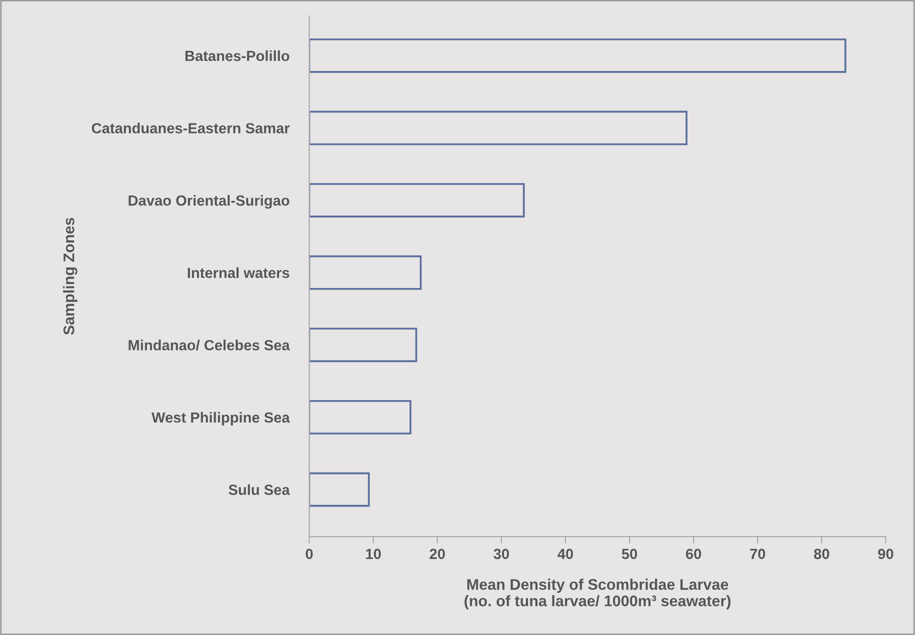  I want to click on x-tick-label: 50, so click(630, 554).